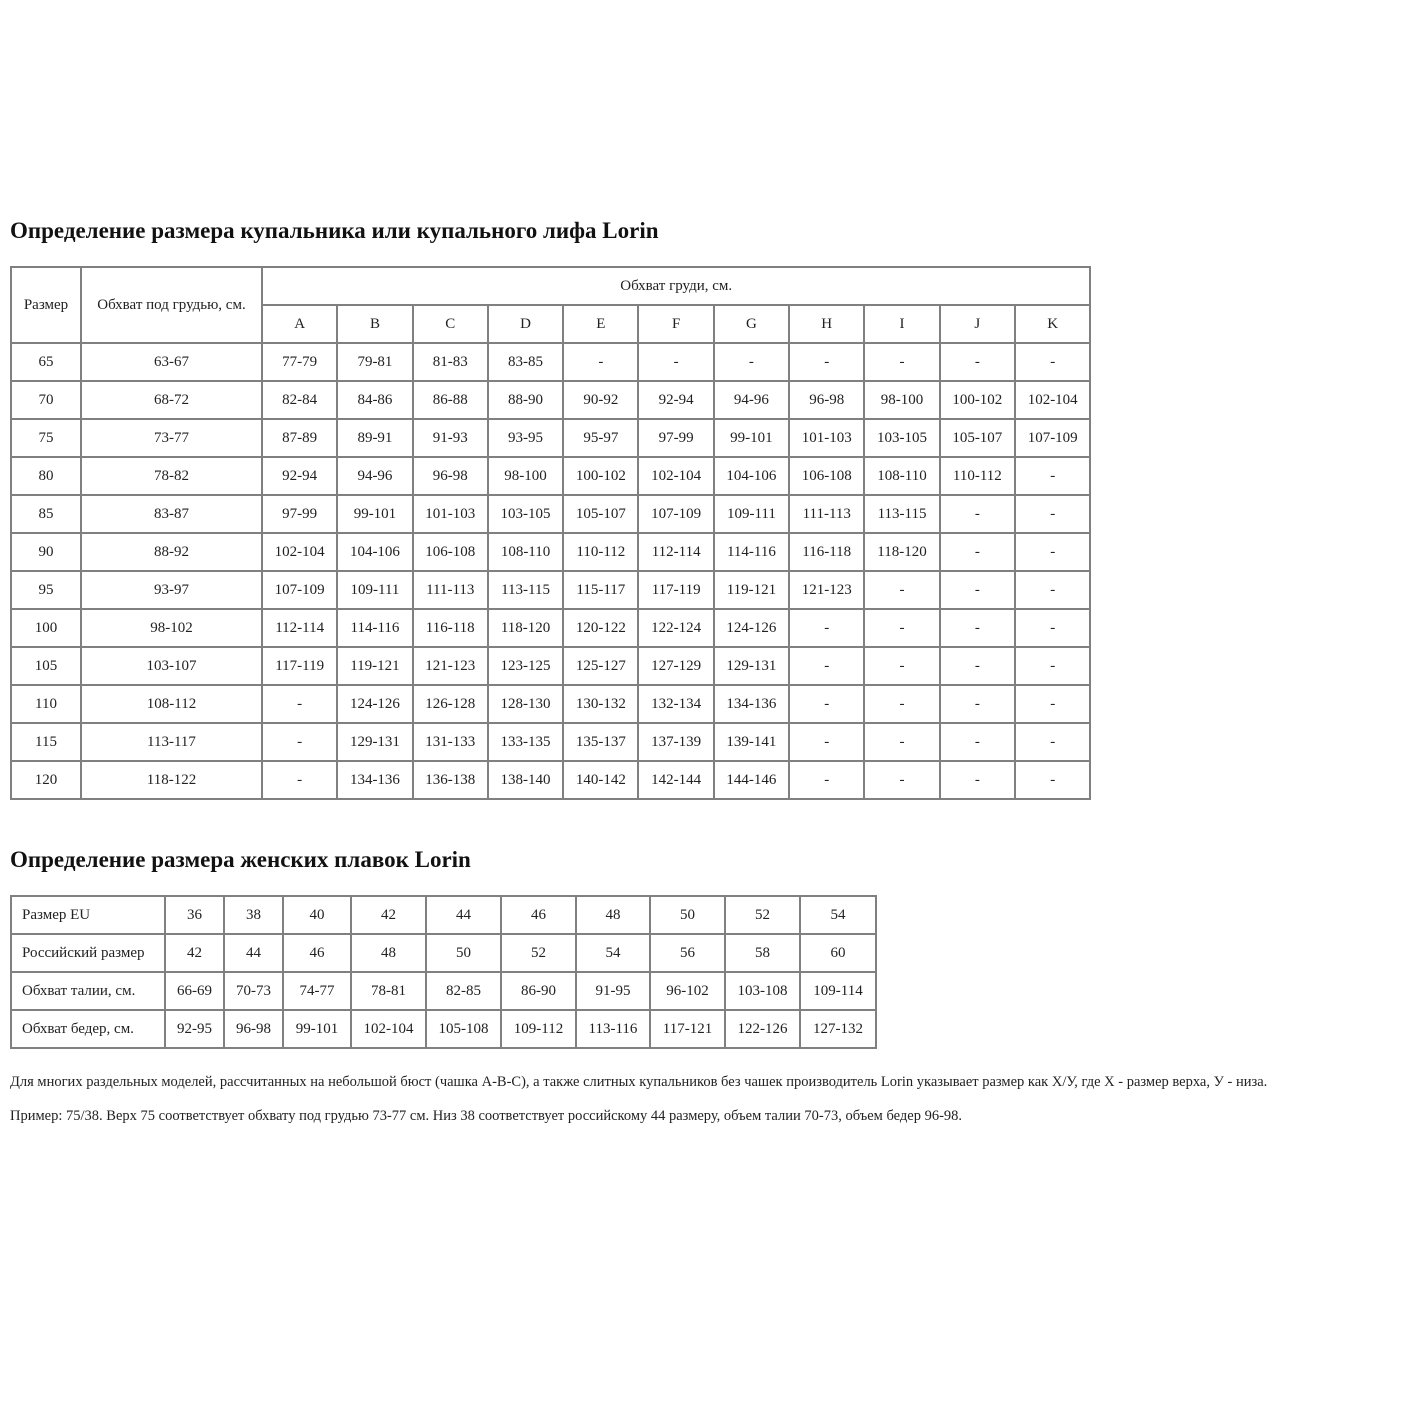  Describe the element at coordinates (613, 915) in the screenshot. I see `value-cell: 48` at that location.